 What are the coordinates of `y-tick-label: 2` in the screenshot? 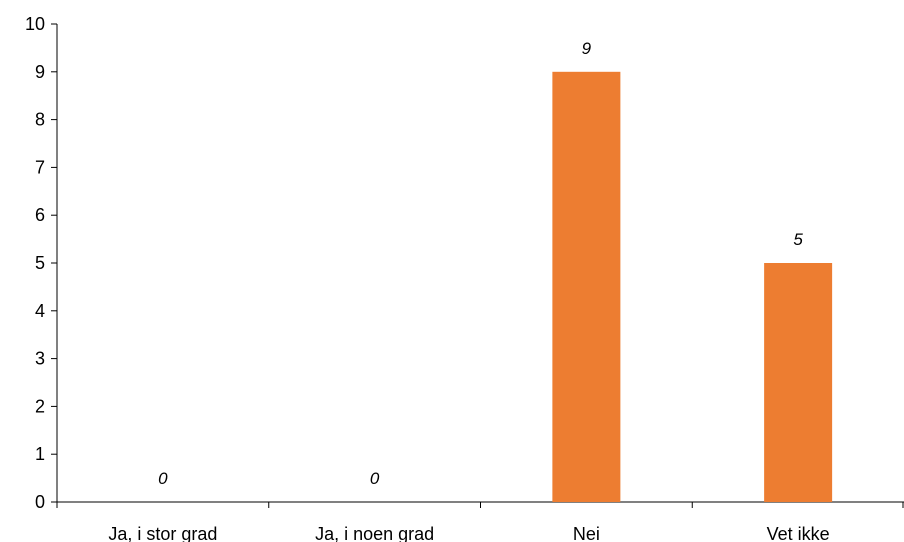 It's located at (40, 406).